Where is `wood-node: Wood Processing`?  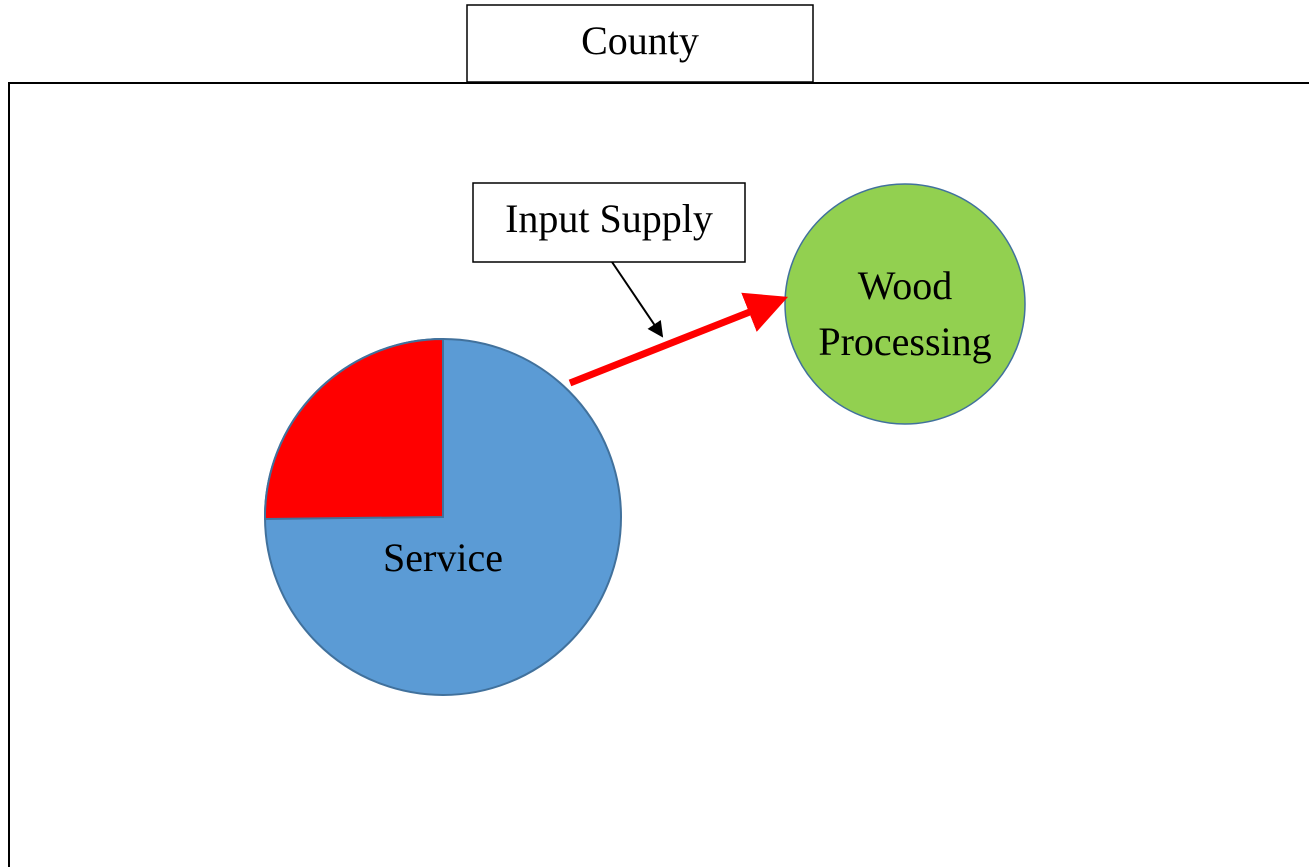
wood-node: Wood Processing is located at coordinates (905, 304).